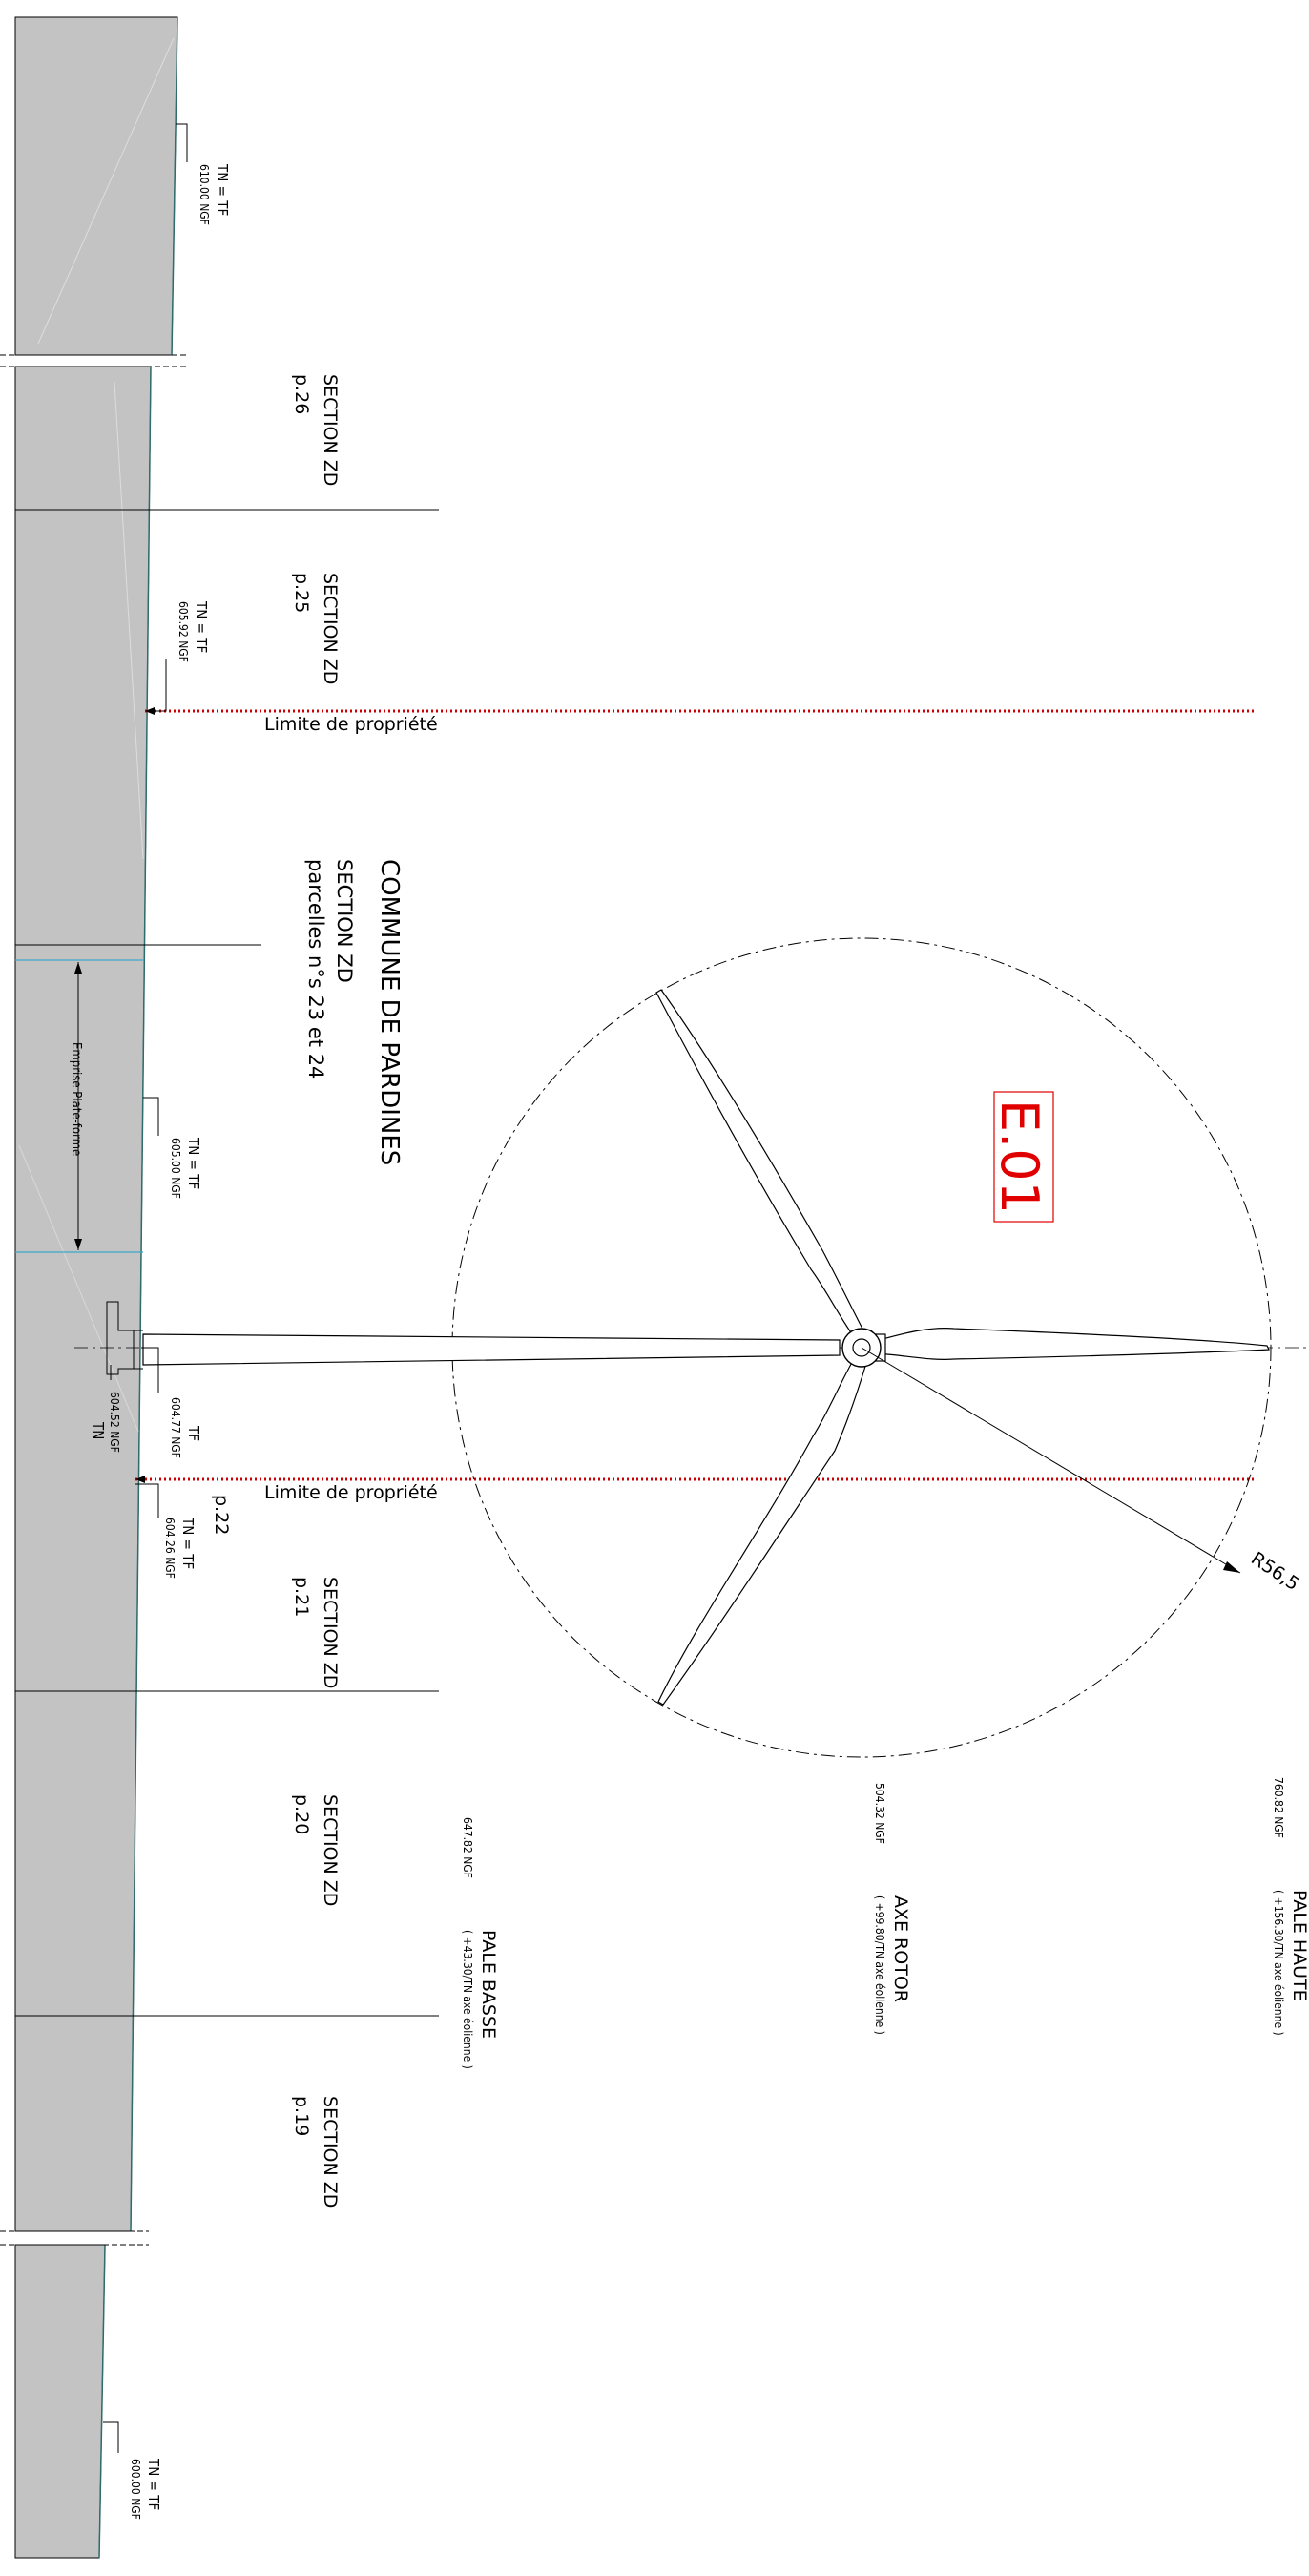  I want to click on radius-label: R56,5, so click(1274, 1571).